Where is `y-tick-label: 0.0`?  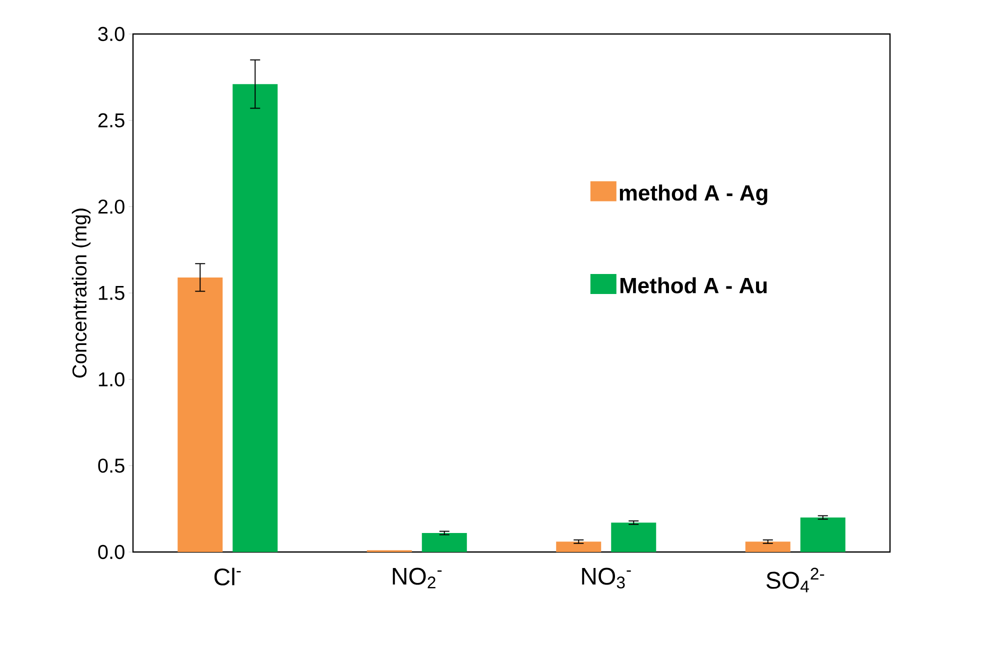 y-tick-label: 0.0 is located at coordinates (111, 552).